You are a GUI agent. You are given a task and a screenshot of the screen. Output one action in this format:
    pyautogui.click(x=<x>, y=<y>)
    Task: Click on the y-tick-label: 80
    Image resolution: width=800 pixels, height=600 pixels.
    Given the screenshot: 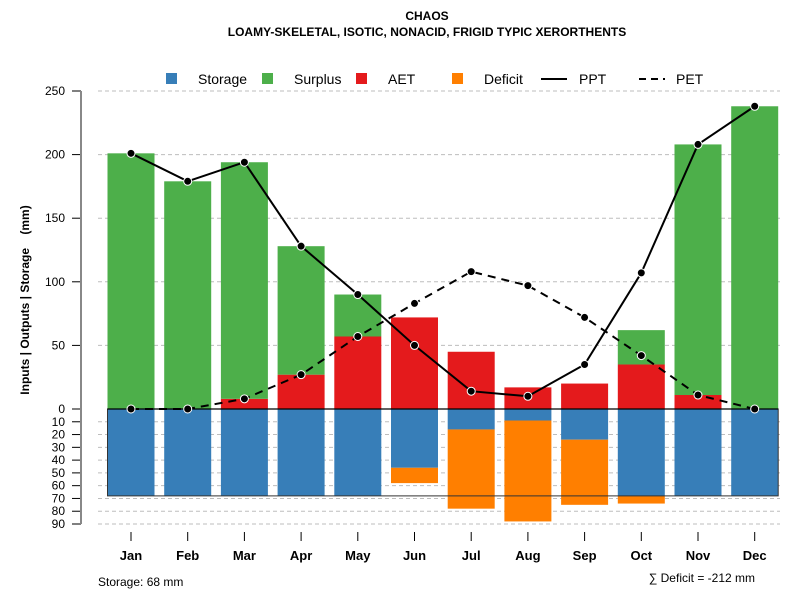 What is the action you would take?
    pyautogui.click(x=59, y=511)
    